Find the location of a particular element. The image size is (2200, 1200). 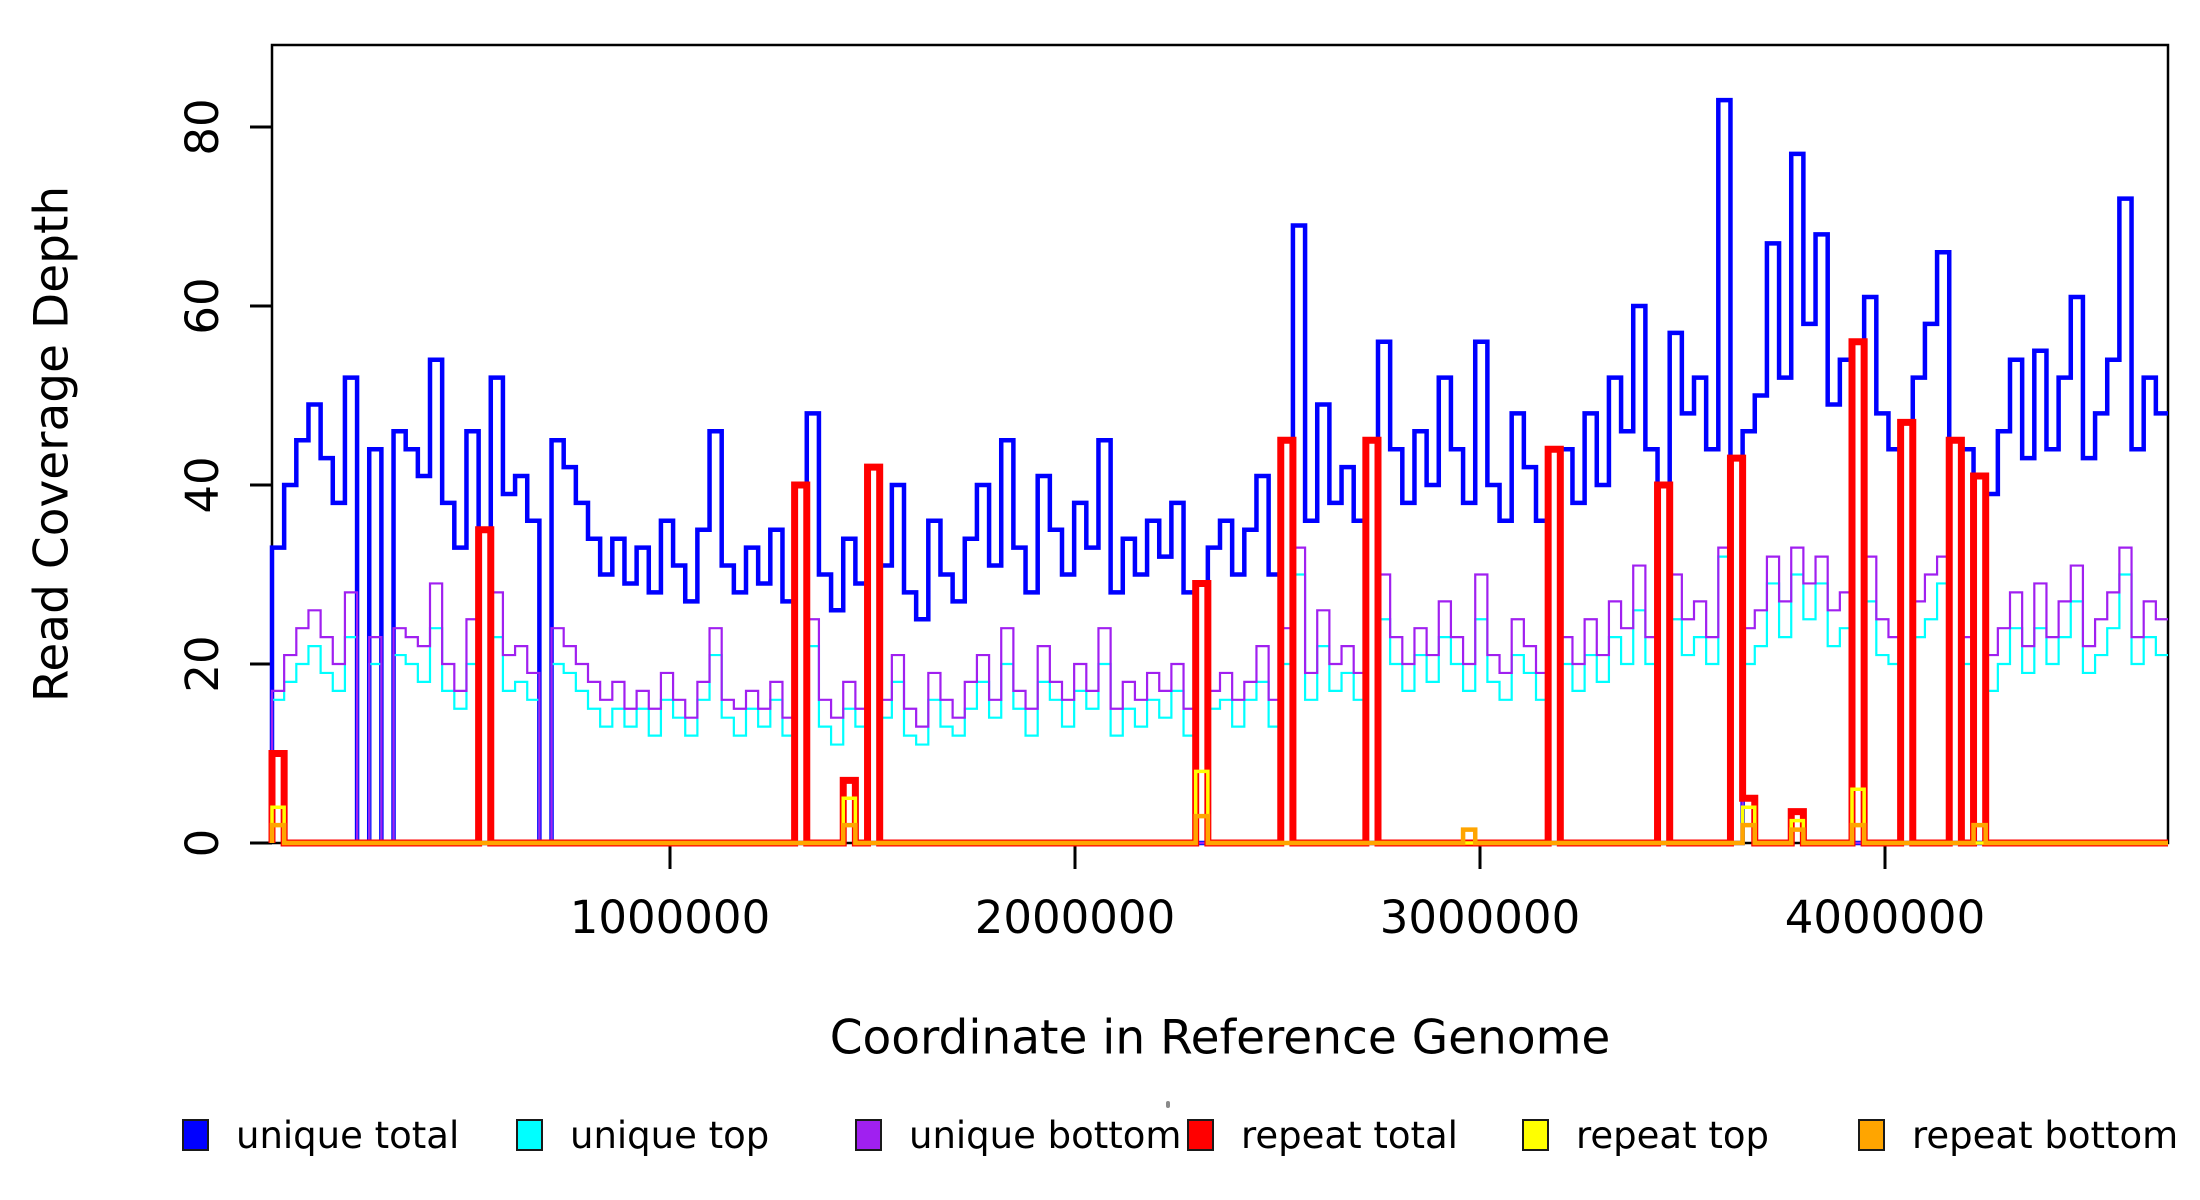

y-axis-title: Read Coverage Depth is located at coordinates (52, 444).